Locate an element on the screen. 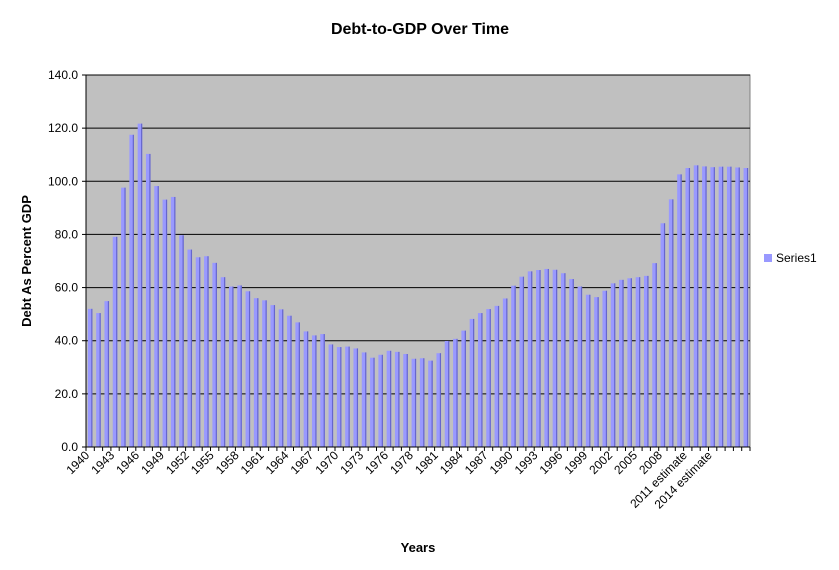 The height and width of the screenshot is (570, 839). x-tick-label: 1970 is located at coordinates (326, 462).